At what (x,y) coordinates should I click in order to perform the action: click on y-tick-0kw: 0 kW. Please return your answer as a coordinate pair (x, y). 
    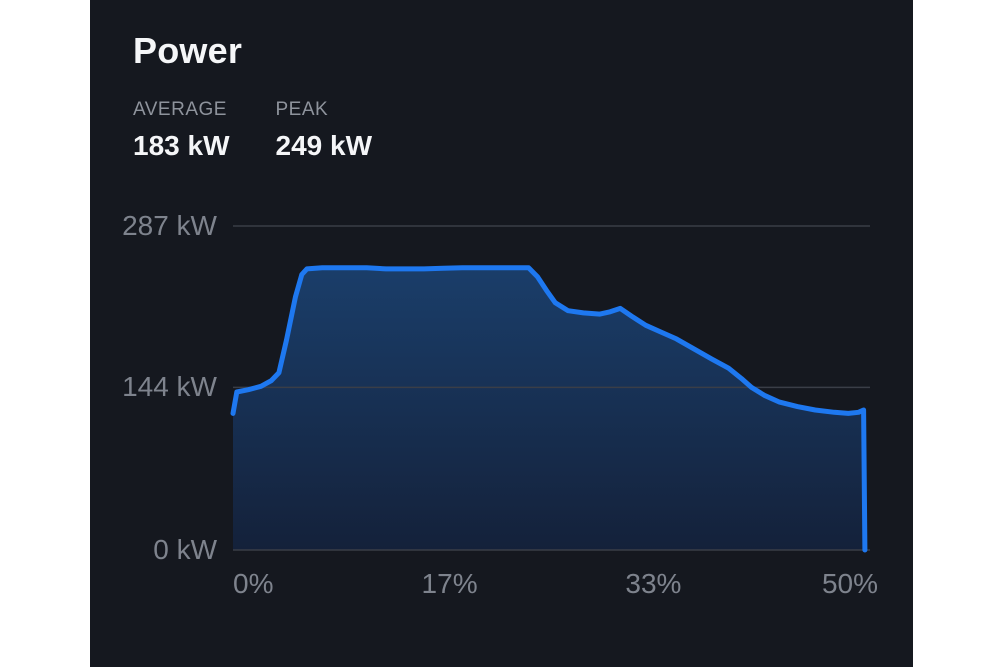
    Looking at the image, I should click on (185, 549).